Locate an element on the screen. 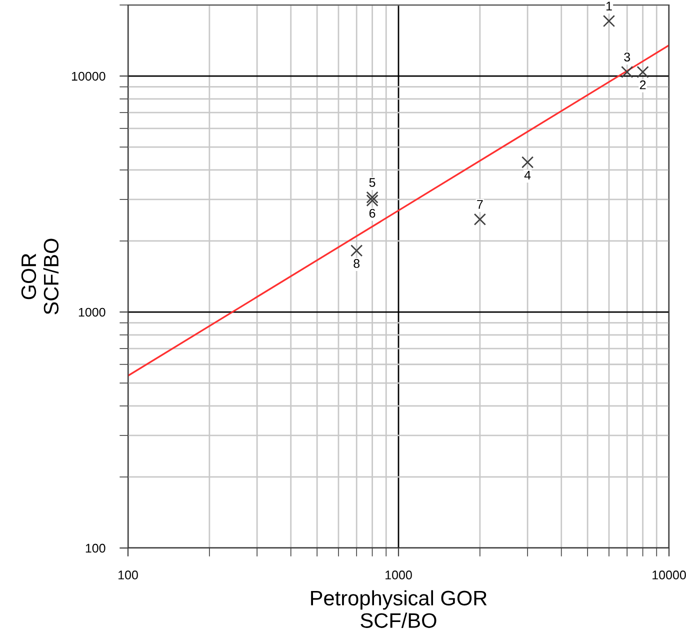 This screenshot has height=637, width=686. y-tick-label: 10000 is located at coordinates (89, 76).